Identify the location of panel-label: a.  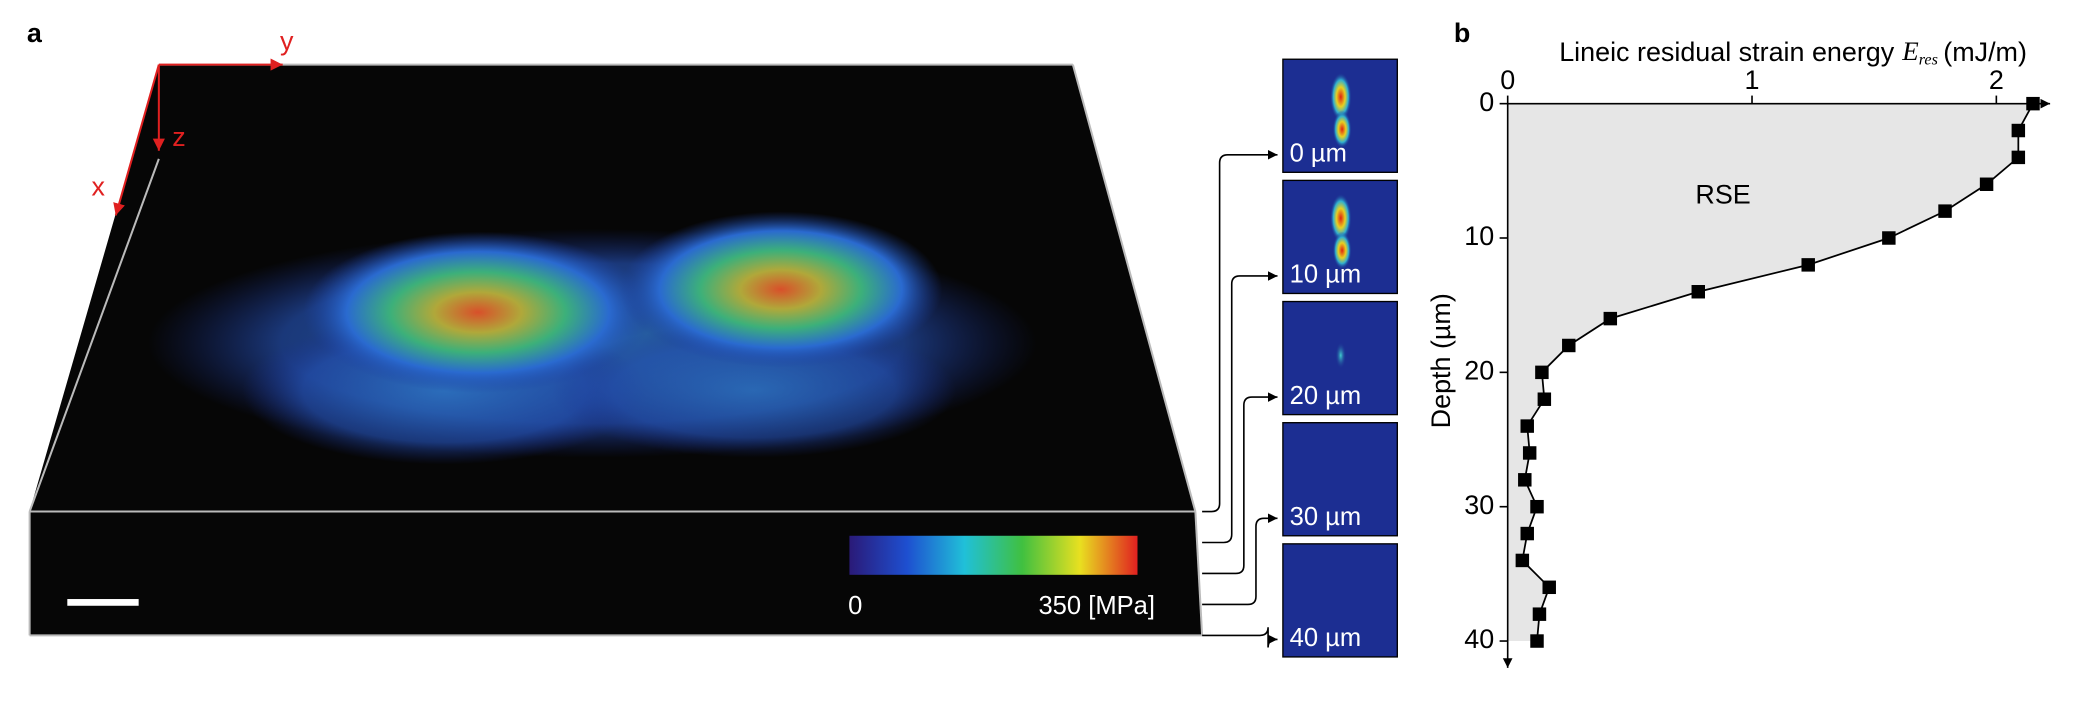
(35, 33).